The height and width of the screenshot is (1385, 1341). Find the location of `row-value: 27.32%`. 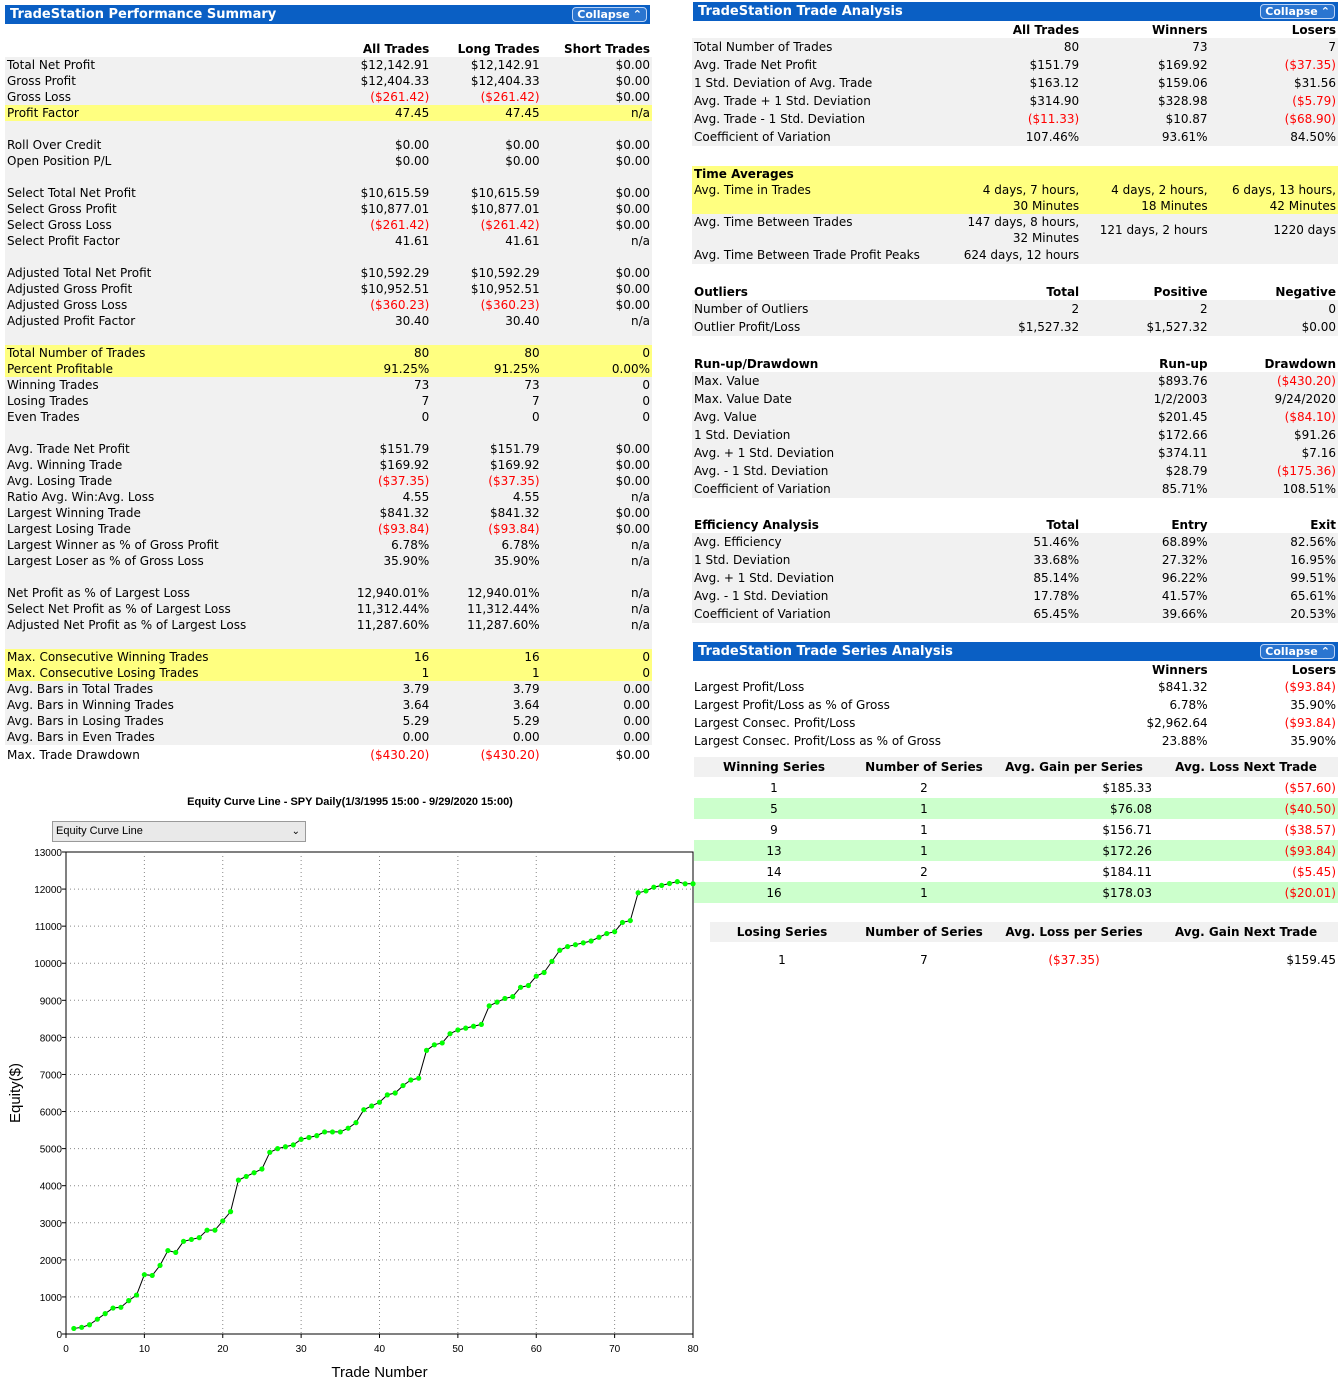

row-value: 27.32% is located at coordinates (1145, 560).